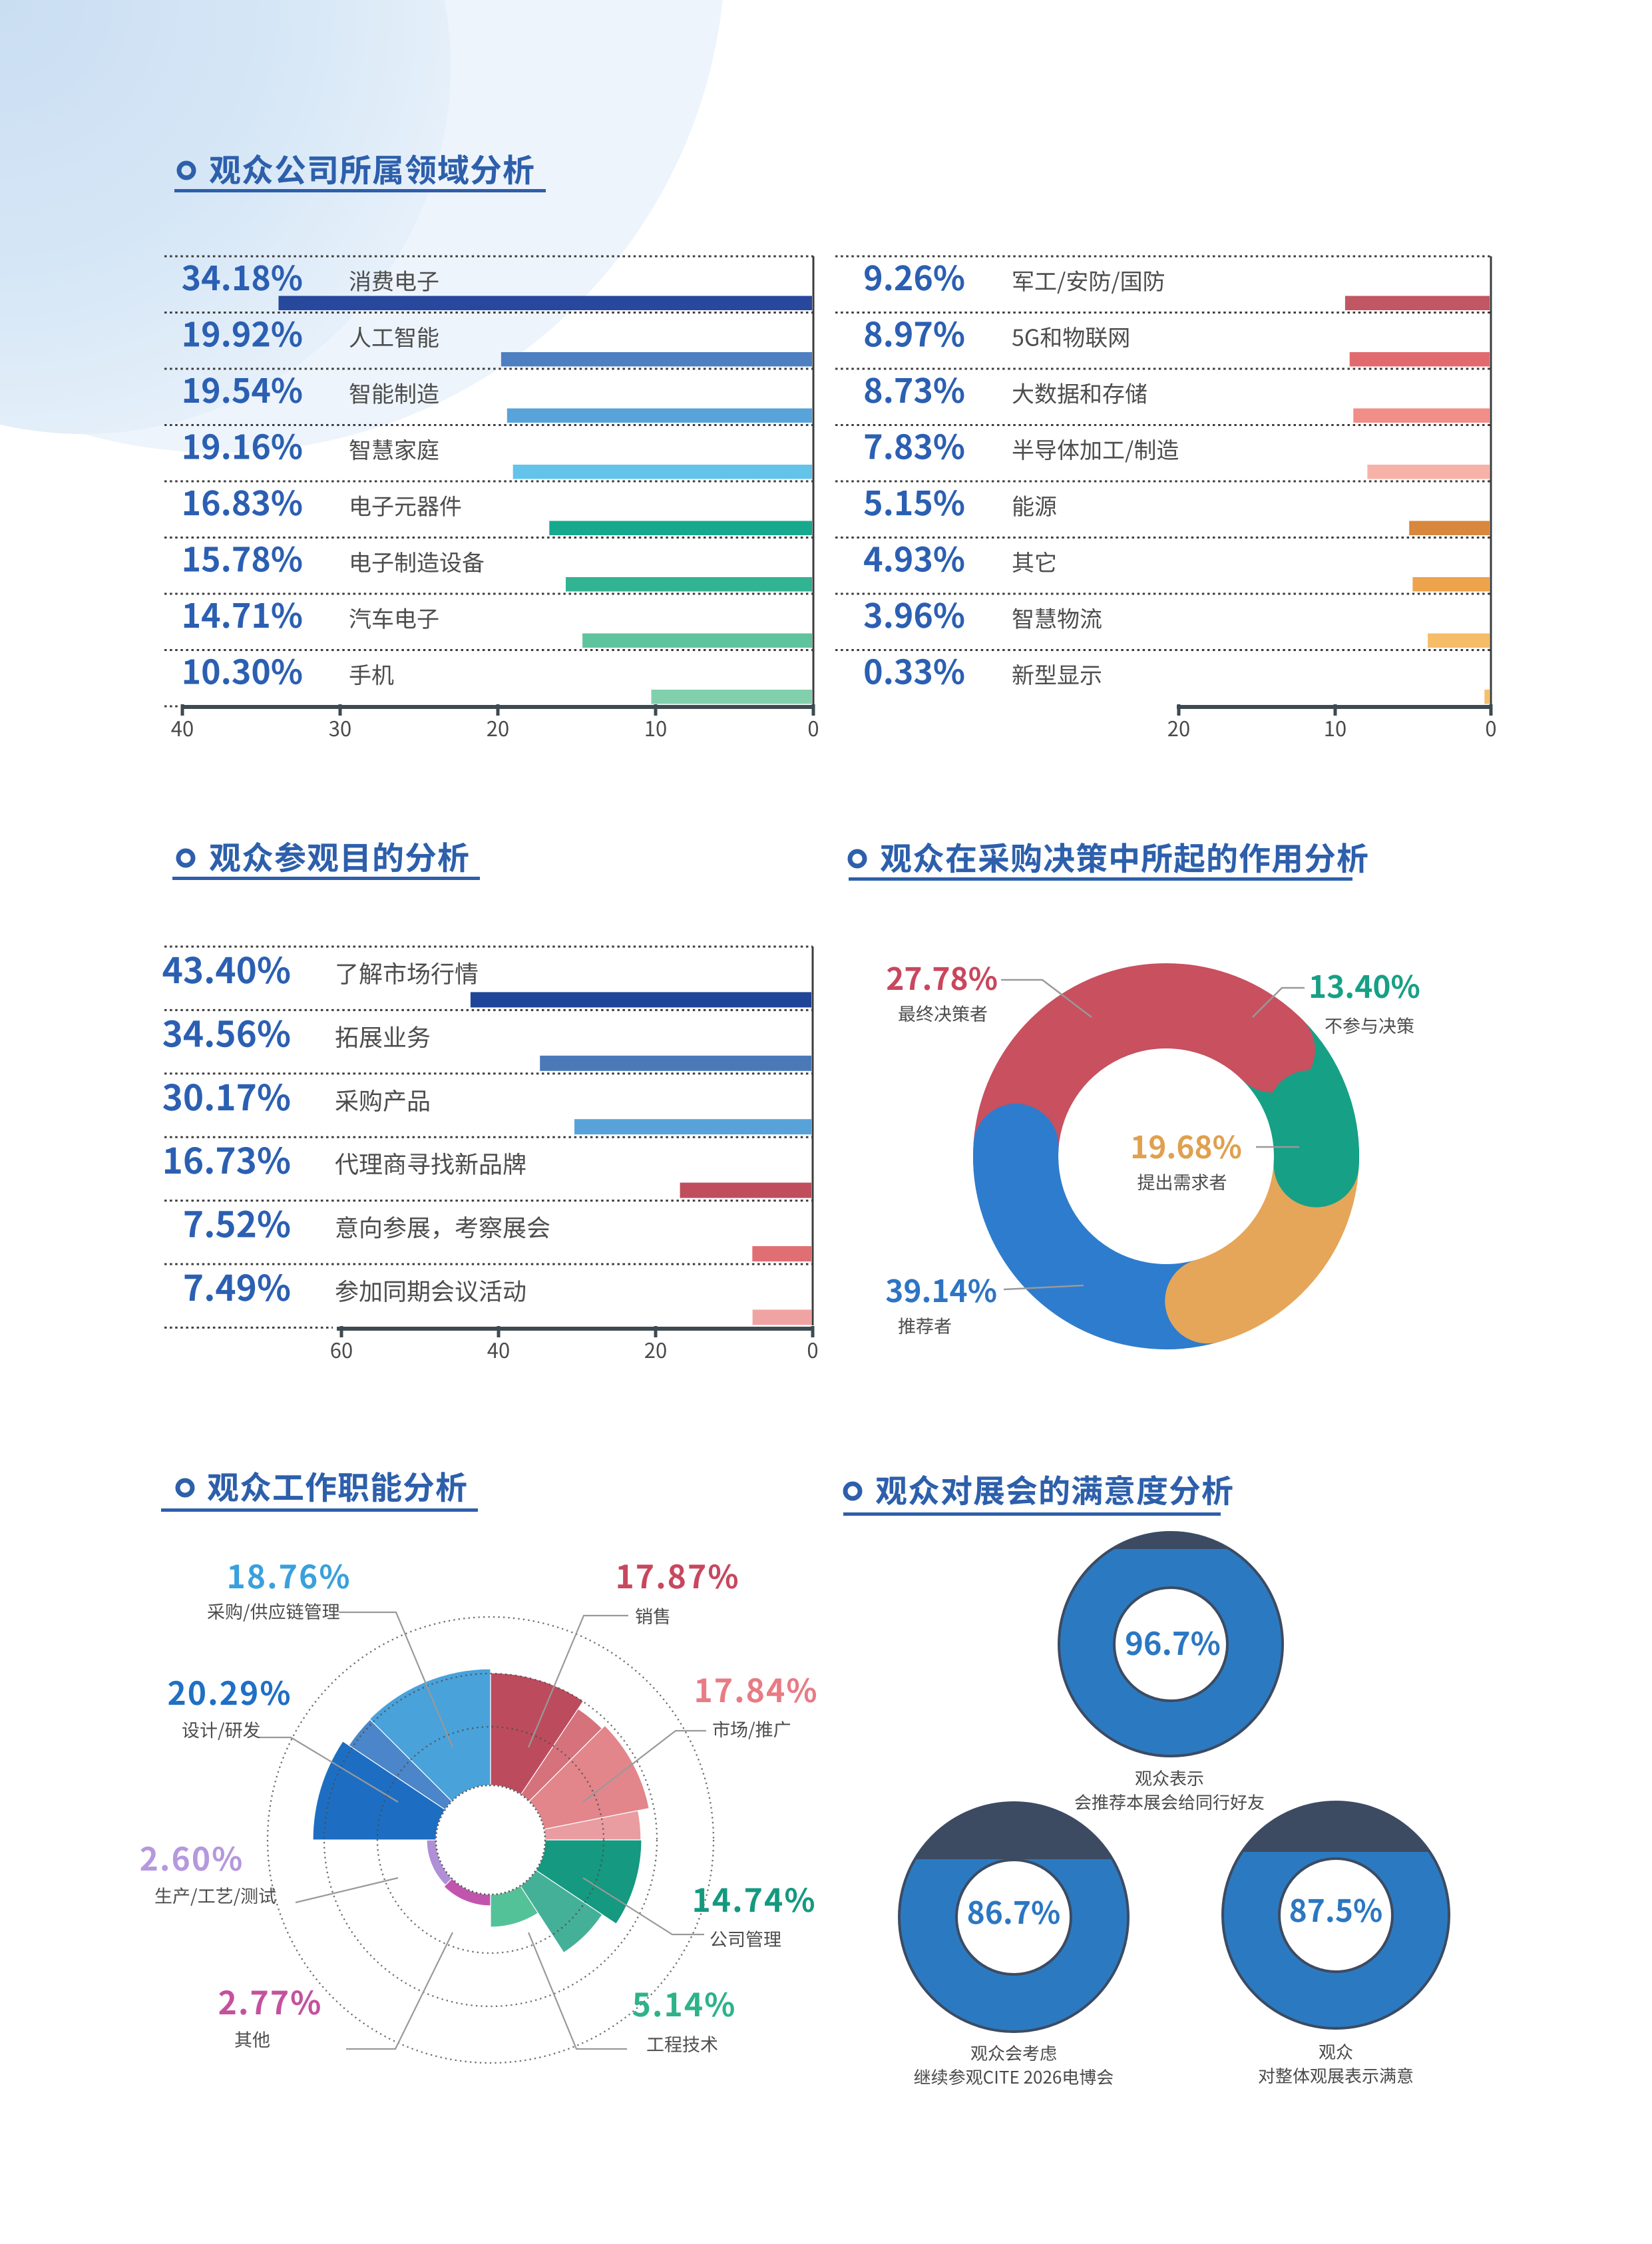 The height and width of the screenshot is (2244, 1652). What do you see at coordinates (914, 276) in the screenshot?
I see `svg-text: 9.26%` at bounding box center [914, 276].